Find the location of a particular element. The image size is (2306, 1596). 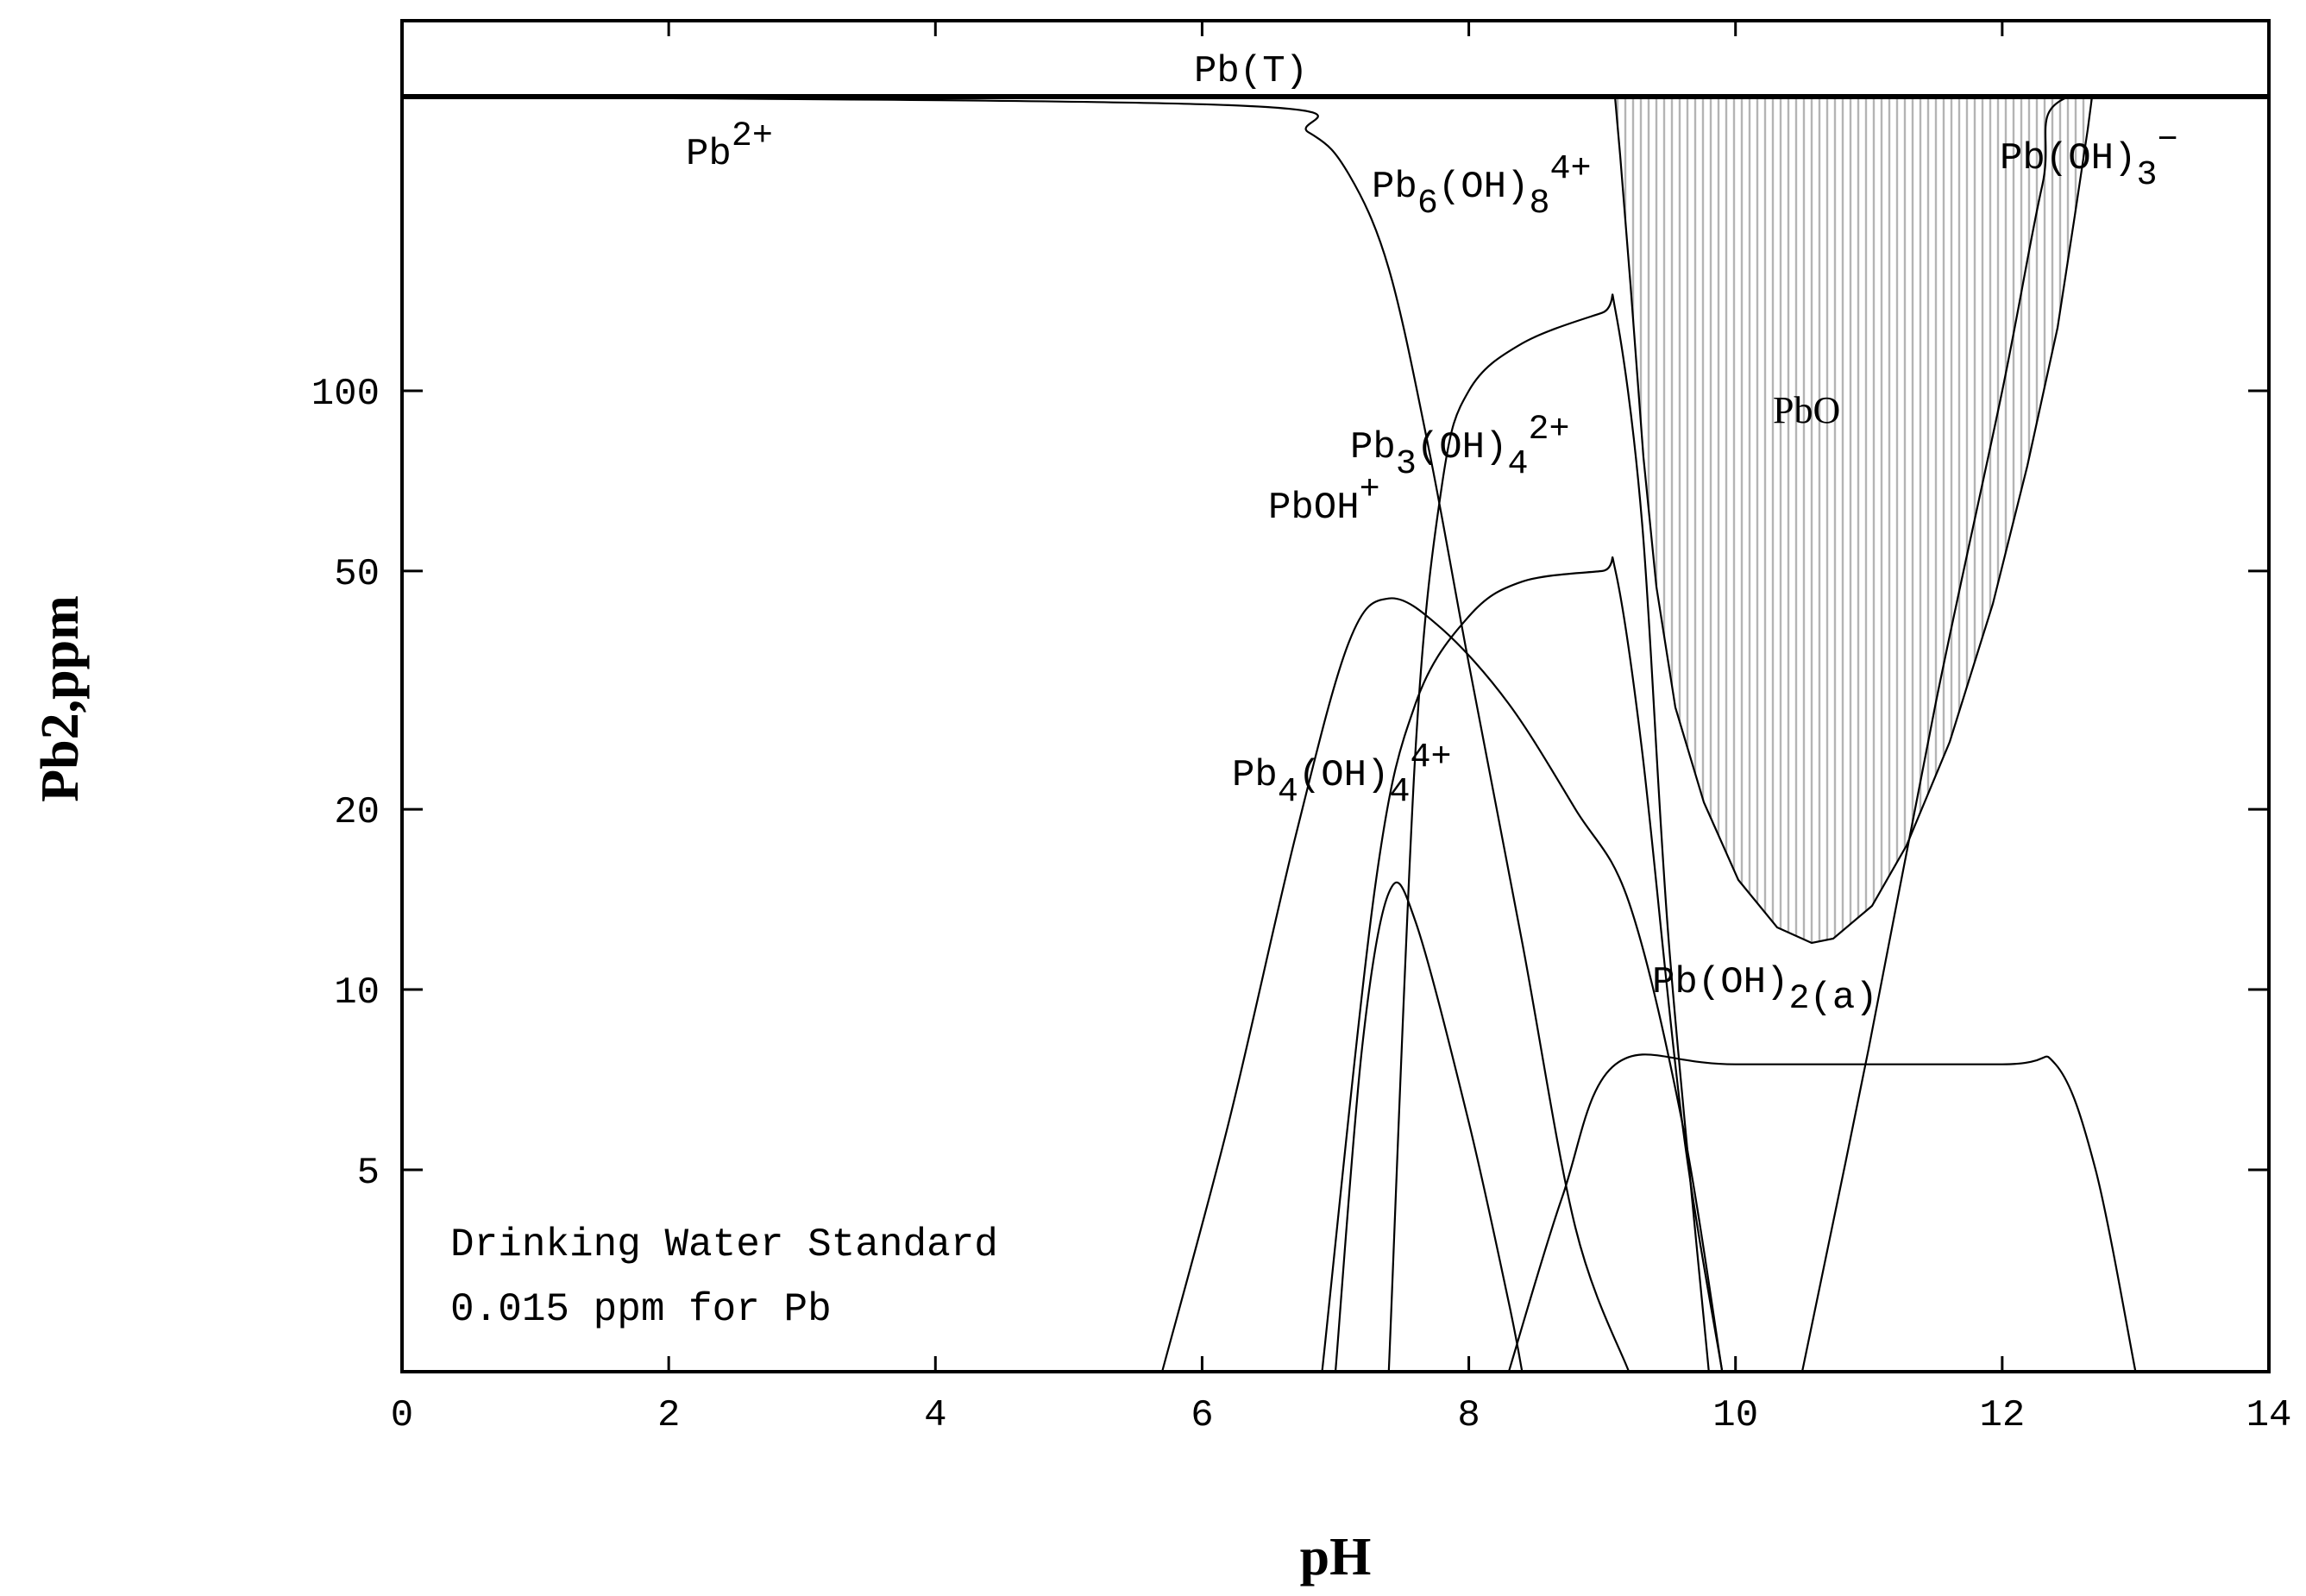

species-label-label_sup: − is located at coordinates (2167, 141).